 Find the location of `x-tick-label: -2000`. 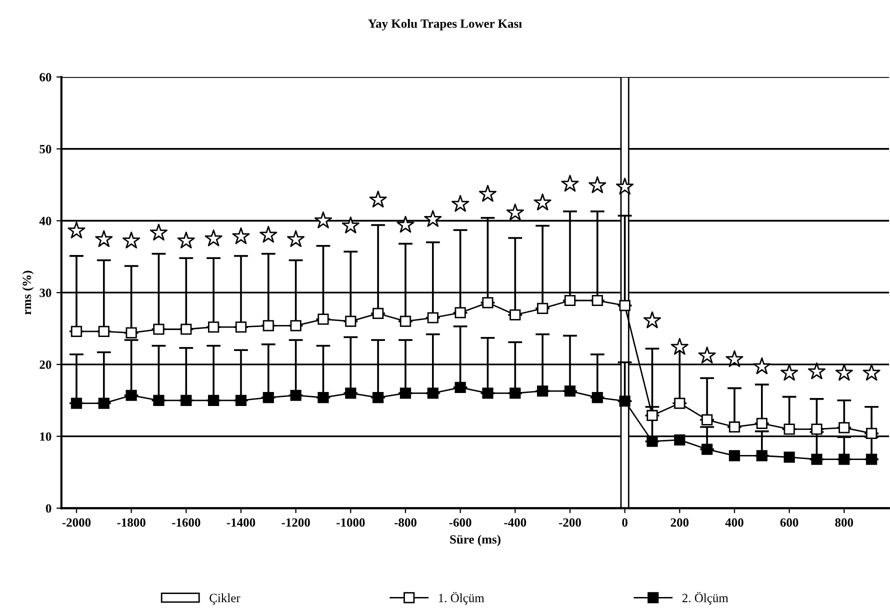

x-tick-label: -2000 is located at coordinates (76, 522).